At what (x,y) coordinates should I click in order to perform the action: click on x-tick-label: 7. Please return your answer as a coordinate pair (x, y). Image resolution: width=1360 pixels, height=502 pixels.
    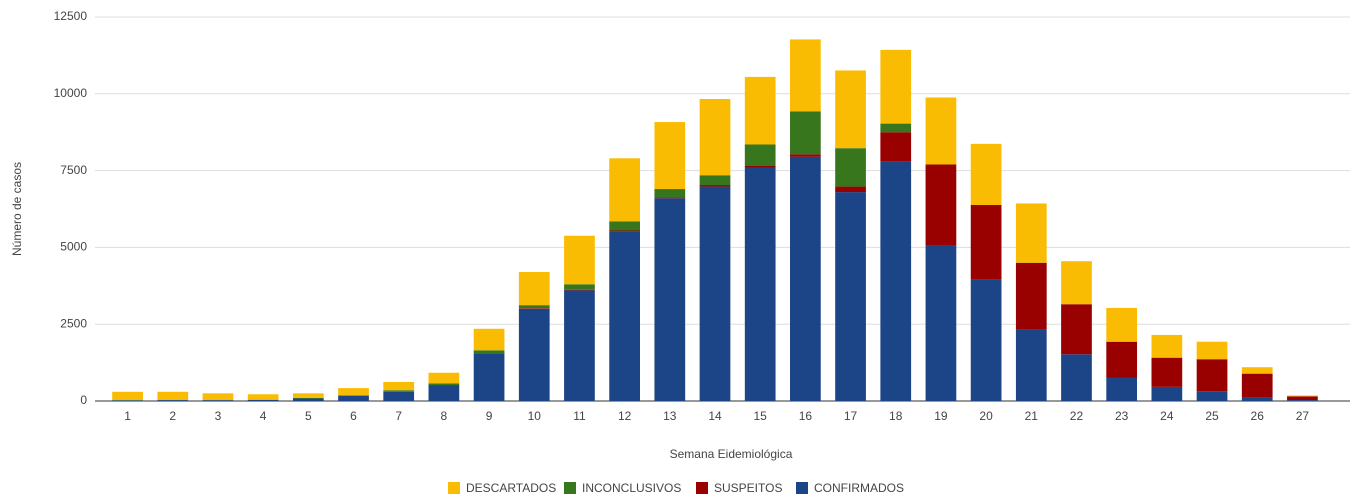
    Looking at the image, I should click on (398, 416).